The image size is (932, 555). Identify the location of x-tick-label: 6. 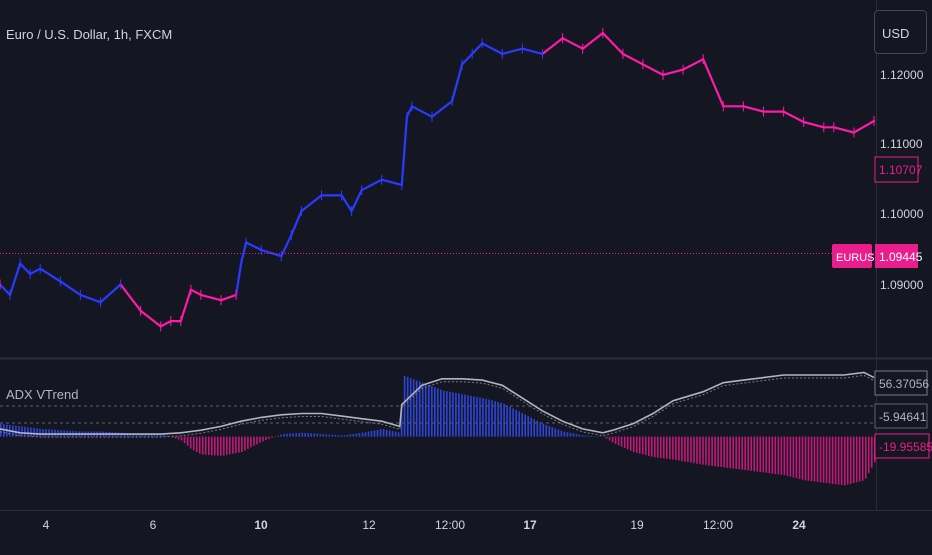
(153, 525).